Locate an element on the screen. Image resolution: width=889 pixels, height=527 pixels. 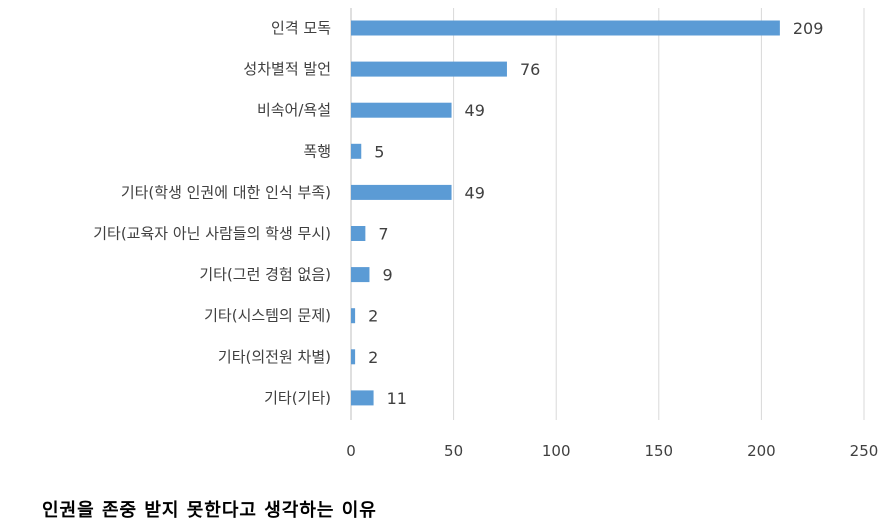
data-label: 76 is located at coordinates (530, 69).